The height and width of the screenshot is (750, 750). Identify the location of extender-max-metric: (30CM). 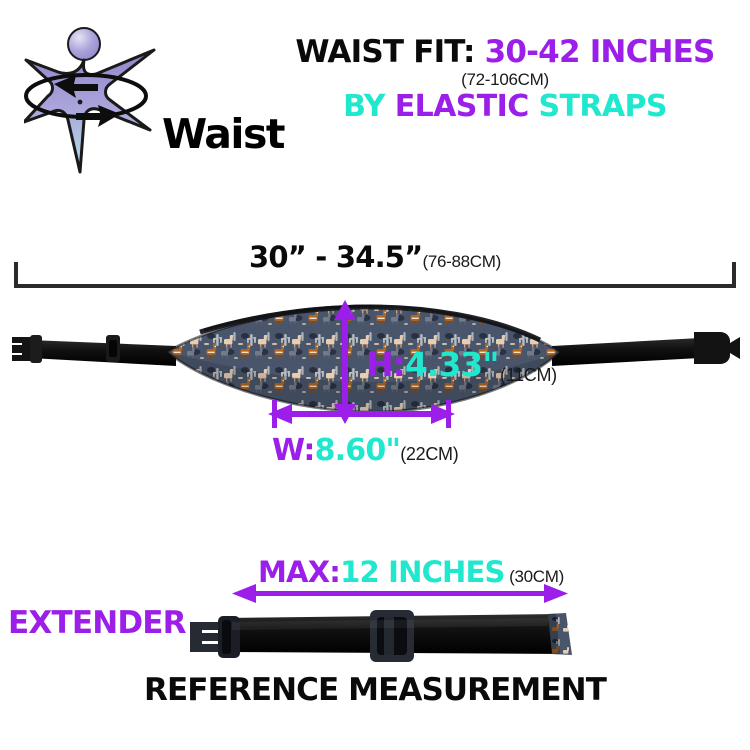
(536, 576).